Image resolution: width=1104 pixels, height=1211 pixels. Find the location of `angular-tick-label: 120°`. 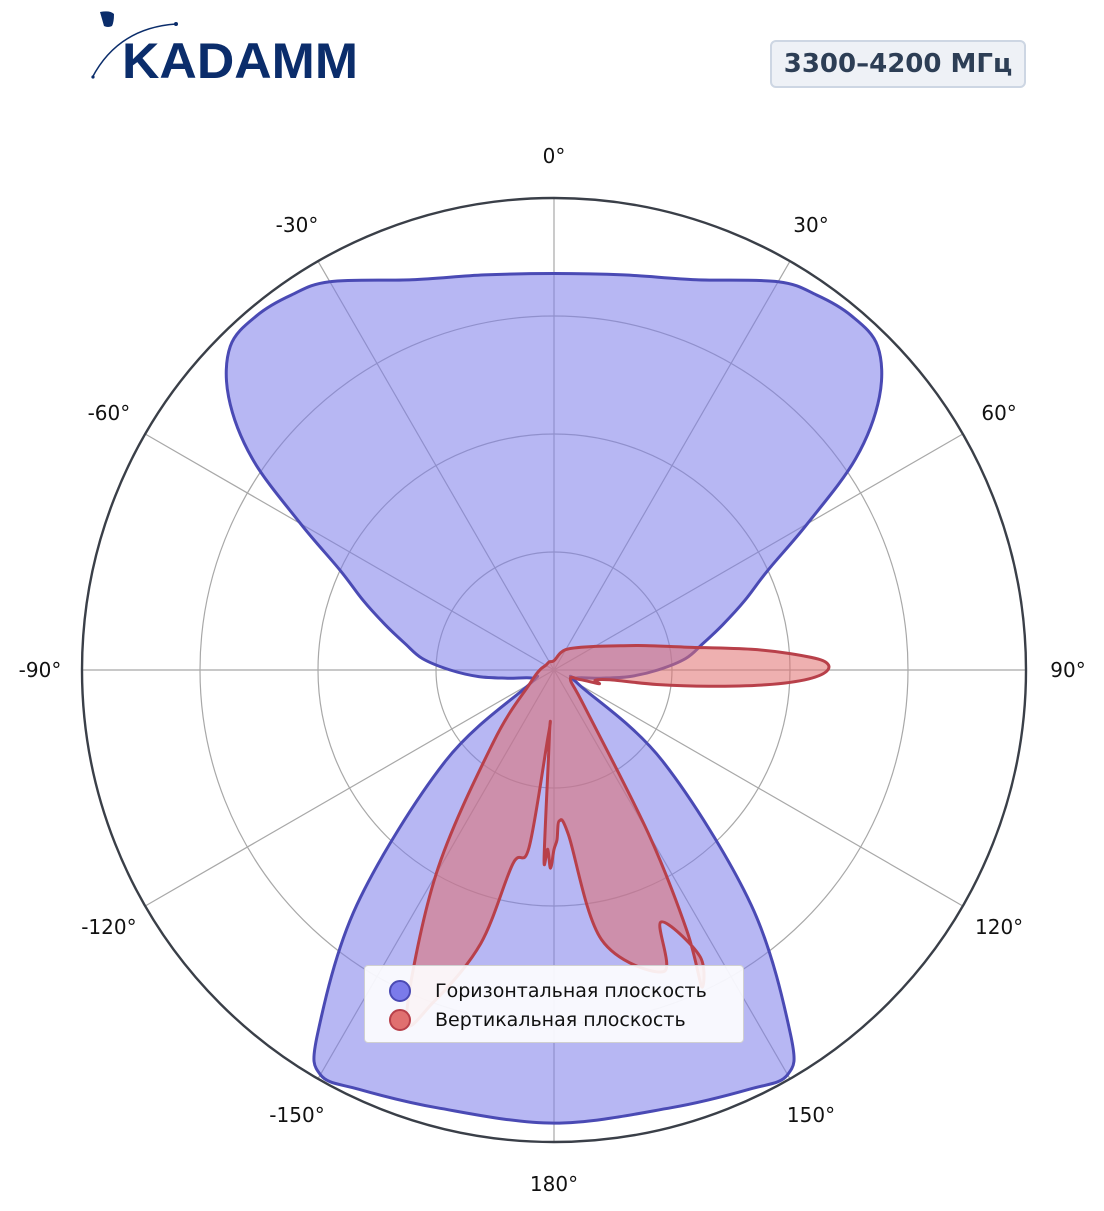

angular-tick-label: 120° is located at coordinates (999, 927).